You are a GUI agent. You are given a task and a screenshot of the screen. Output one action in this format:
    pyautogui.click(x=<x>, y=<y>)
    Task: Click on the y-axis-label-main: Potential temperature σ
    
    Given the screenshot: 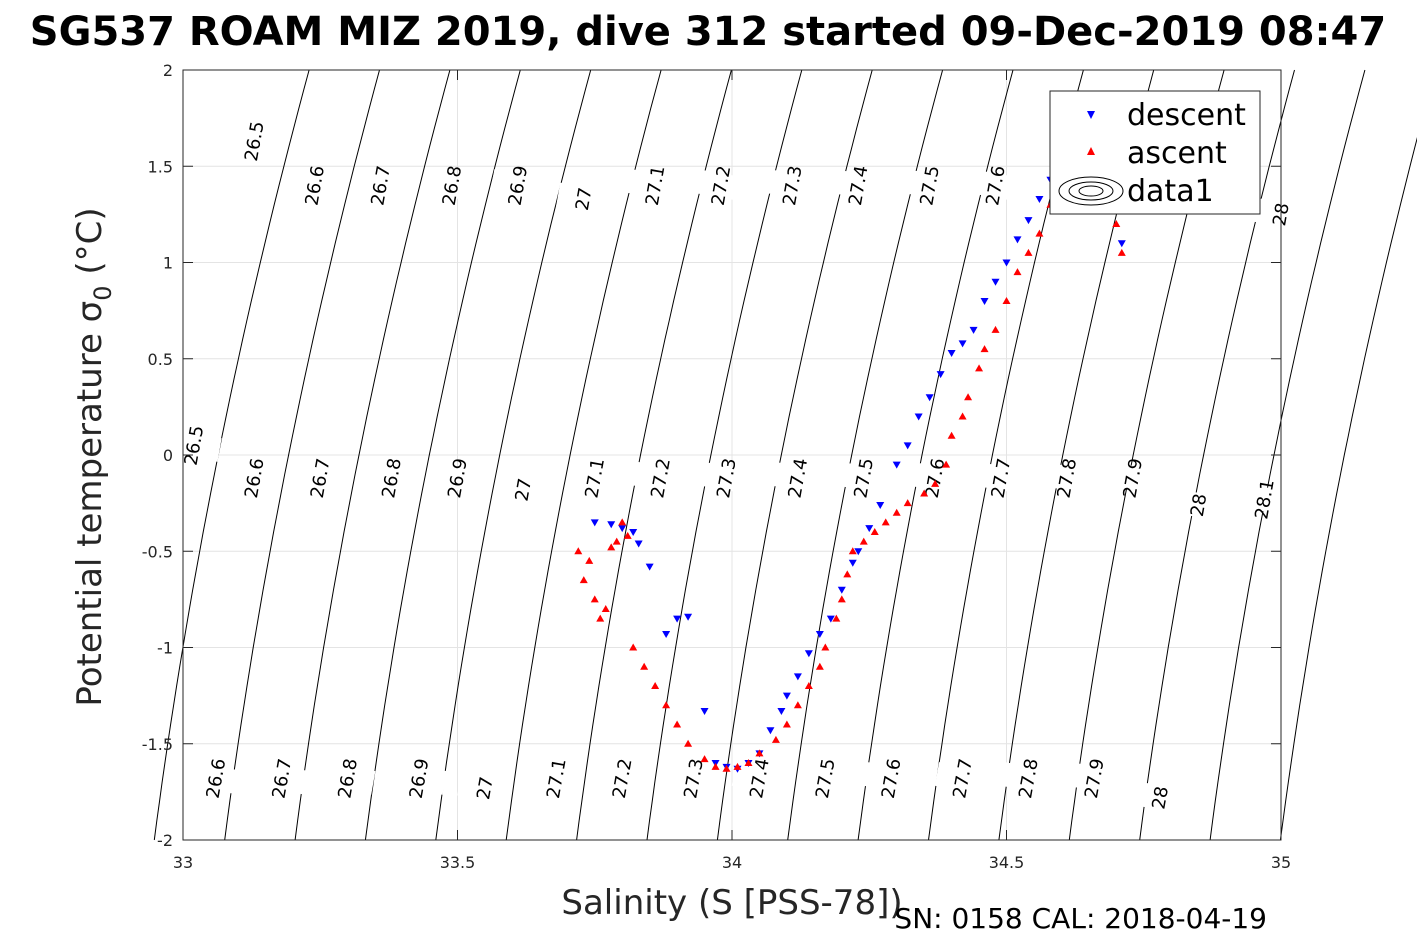 What is the action you would take?
    pyautogui.click(x=90, y=504)
    